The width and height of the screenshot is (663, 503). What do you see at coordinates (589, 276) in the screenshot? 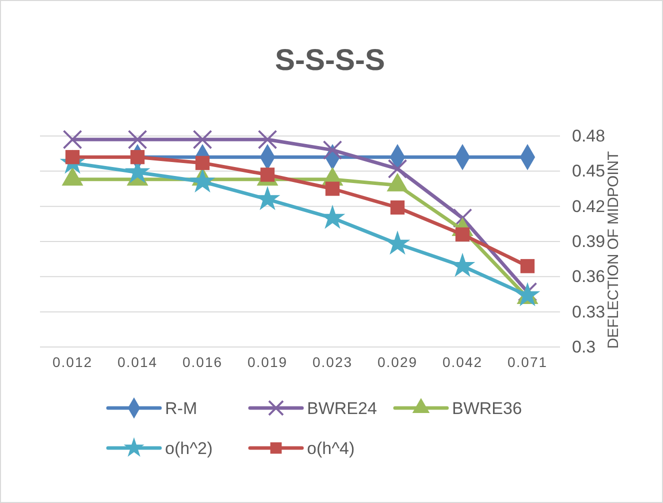
I see `y-tick-label: 0.36` at bounding box center [589, 276].